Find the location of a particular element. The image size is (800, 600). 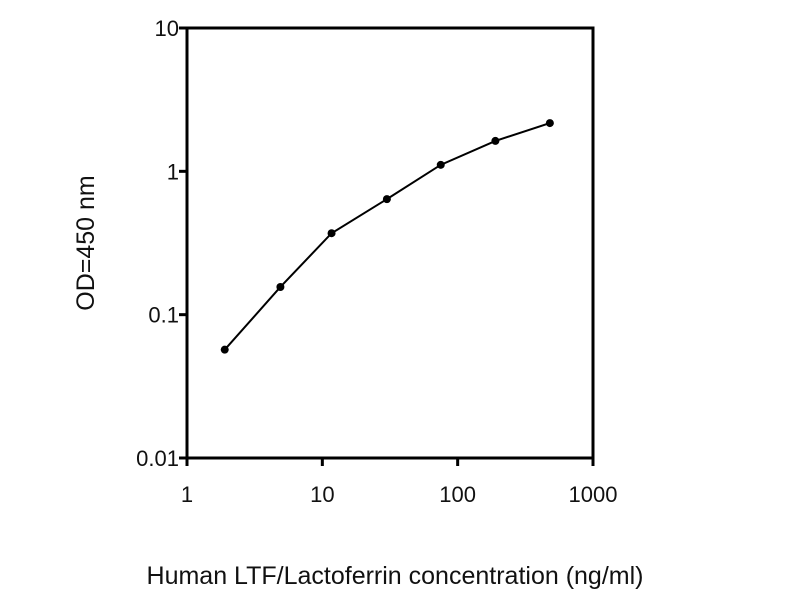

x-tick-label: 1 is located at coordinates (187, 494).